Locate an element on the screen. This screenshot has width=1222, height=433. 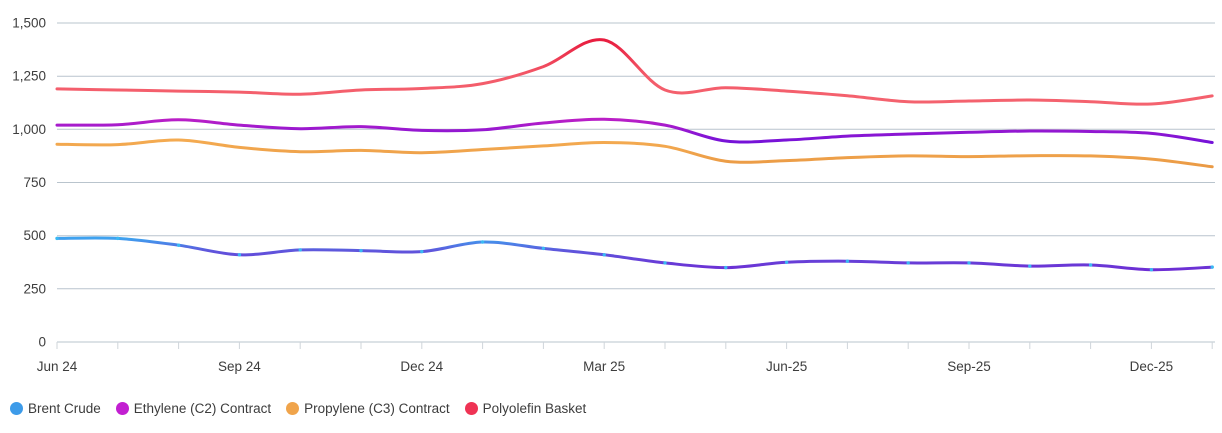
x-tick-label: Jun 24 is located at coordinates (57, 366).